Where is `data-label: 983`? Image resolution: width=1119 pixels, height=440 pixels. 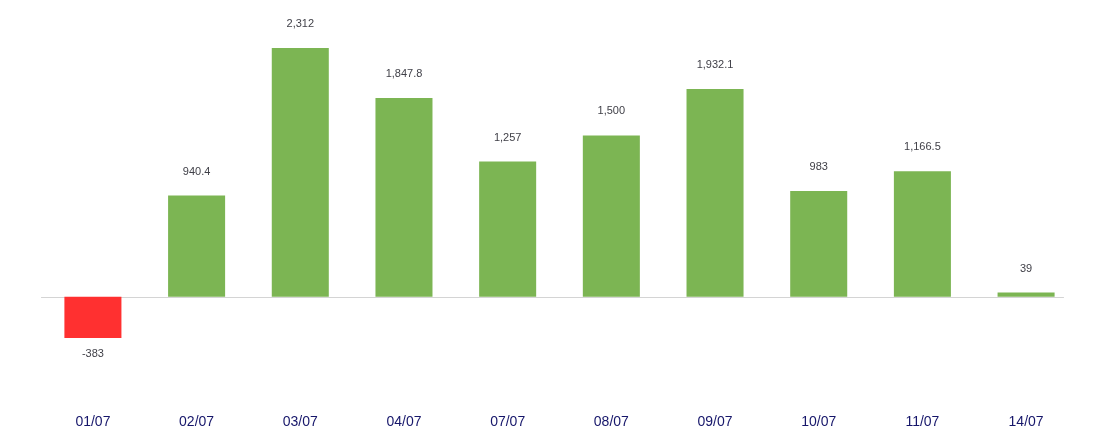
data-label: 983 is located at coordinates (818, 166).